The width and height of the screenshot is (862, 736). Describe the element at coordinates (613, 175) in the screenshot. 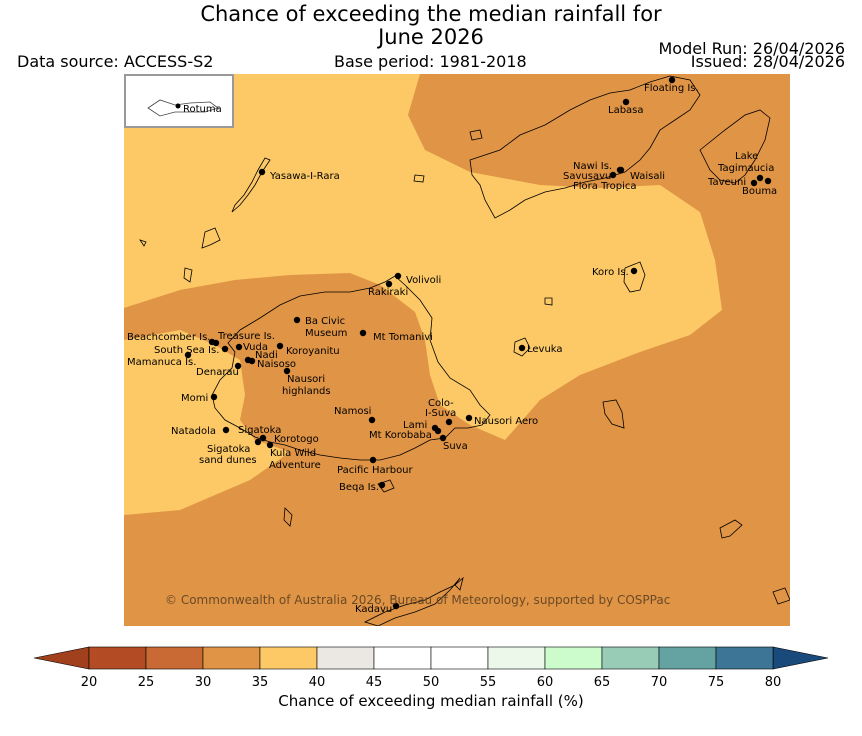

I see `place-marker-savusavu` at that location.